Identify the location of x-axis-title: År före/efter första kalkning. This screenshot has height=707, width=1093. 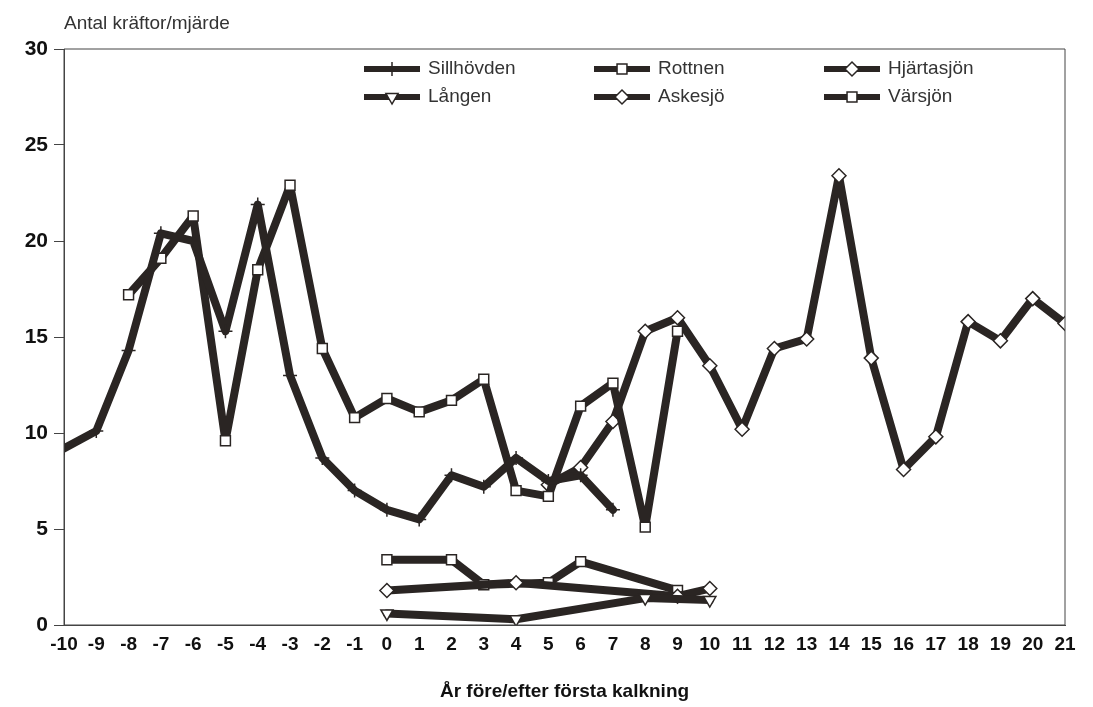
(564, 690).